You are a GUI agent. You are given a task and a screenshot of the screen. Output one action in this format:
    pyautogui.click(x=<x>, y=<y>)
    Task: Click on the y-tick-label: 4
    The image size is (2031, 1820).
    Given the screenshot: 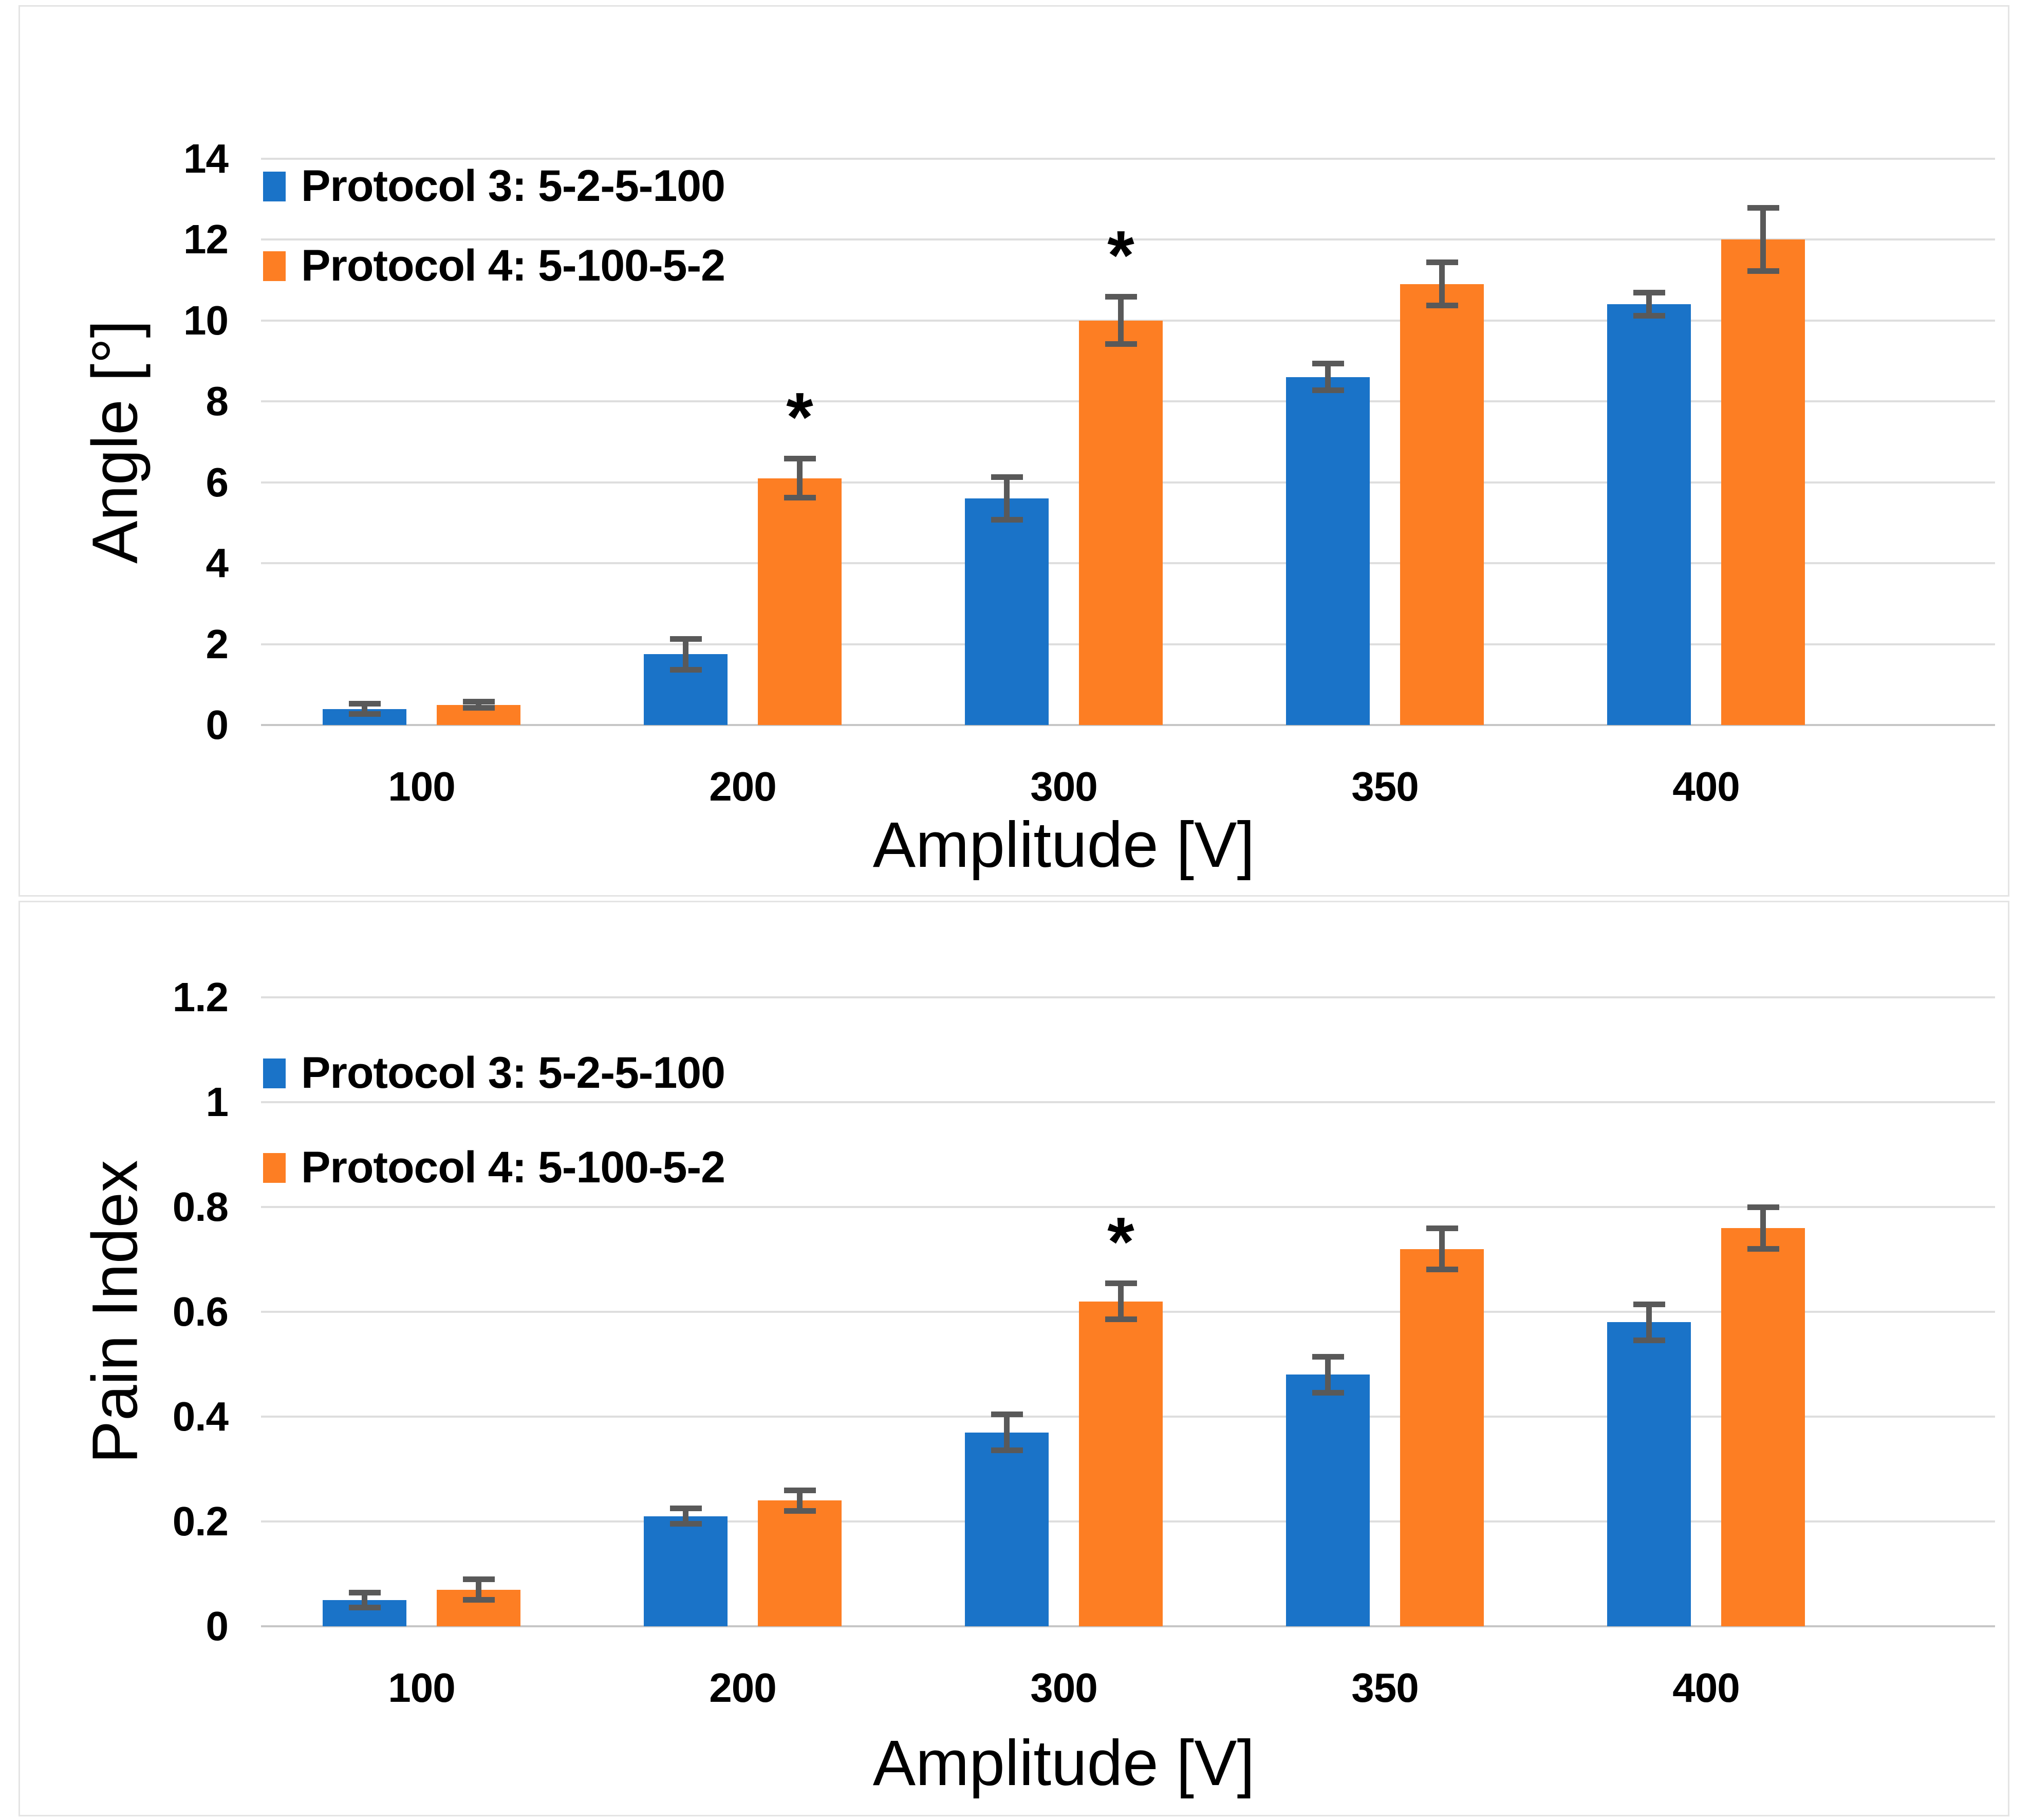 What is the action you would take?
    pyautogui.click(x=218, y=563)
    